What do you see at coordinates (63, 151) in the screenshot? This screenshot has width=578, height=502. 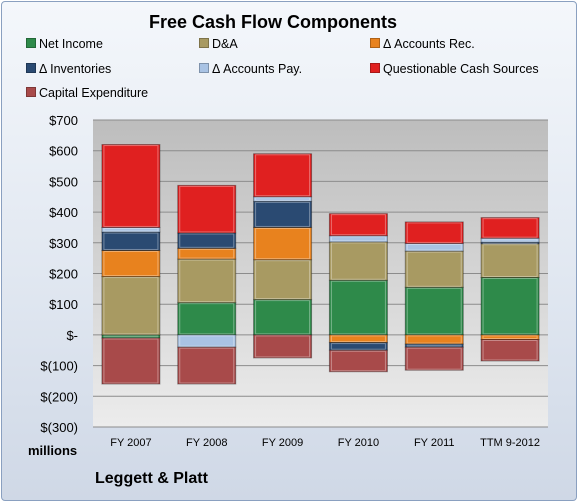 I see `y-tick-label: $600` at bounding box center [63, 151].